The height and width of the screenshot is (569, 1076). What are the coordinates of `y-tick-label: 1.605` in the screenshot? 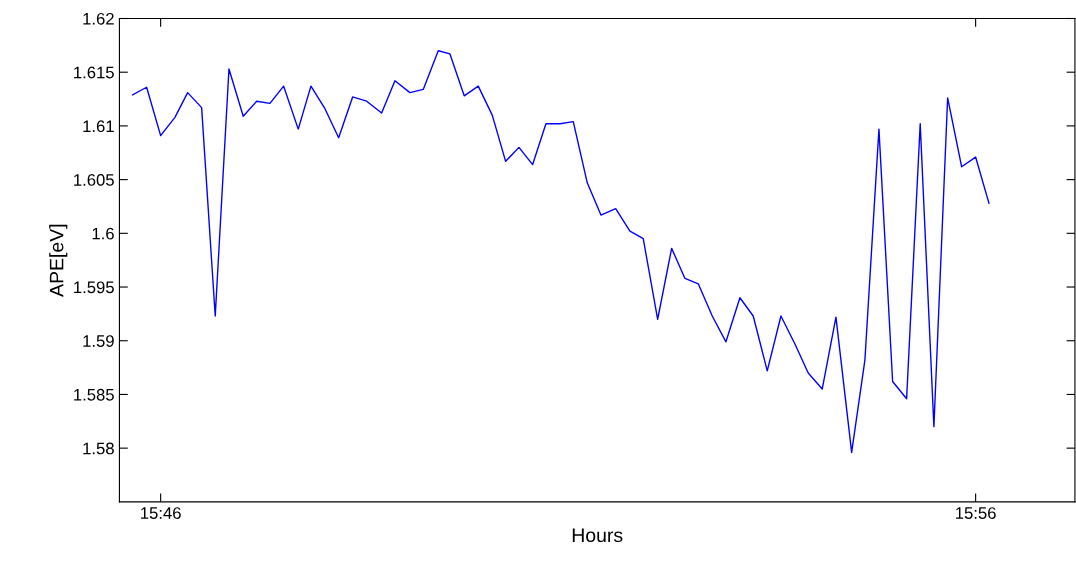 It's located at (94, 180).